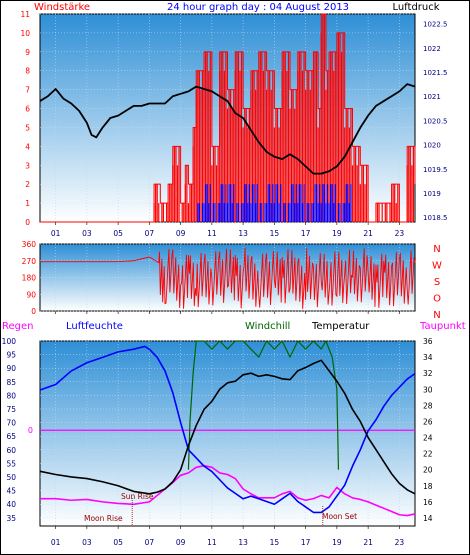  Describe the element at coordinates (428, 438) in the screenshot. I see `panel-3-right-tick-label: 24` at that location.